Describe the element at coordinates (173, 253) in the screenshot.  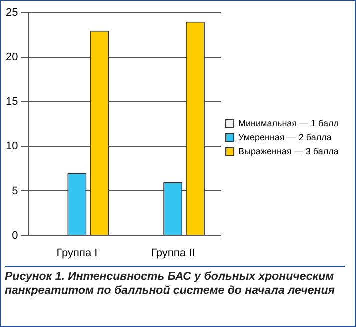
I see `x-tick-label: Группа II` at that location.